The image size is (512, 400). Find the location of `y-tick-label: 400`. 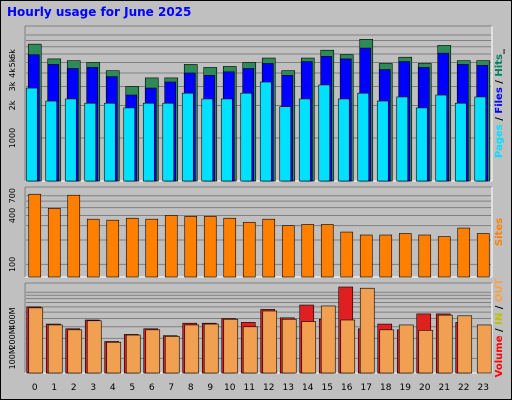

y-tick-label: 400 is located at coordinates (12, 215).